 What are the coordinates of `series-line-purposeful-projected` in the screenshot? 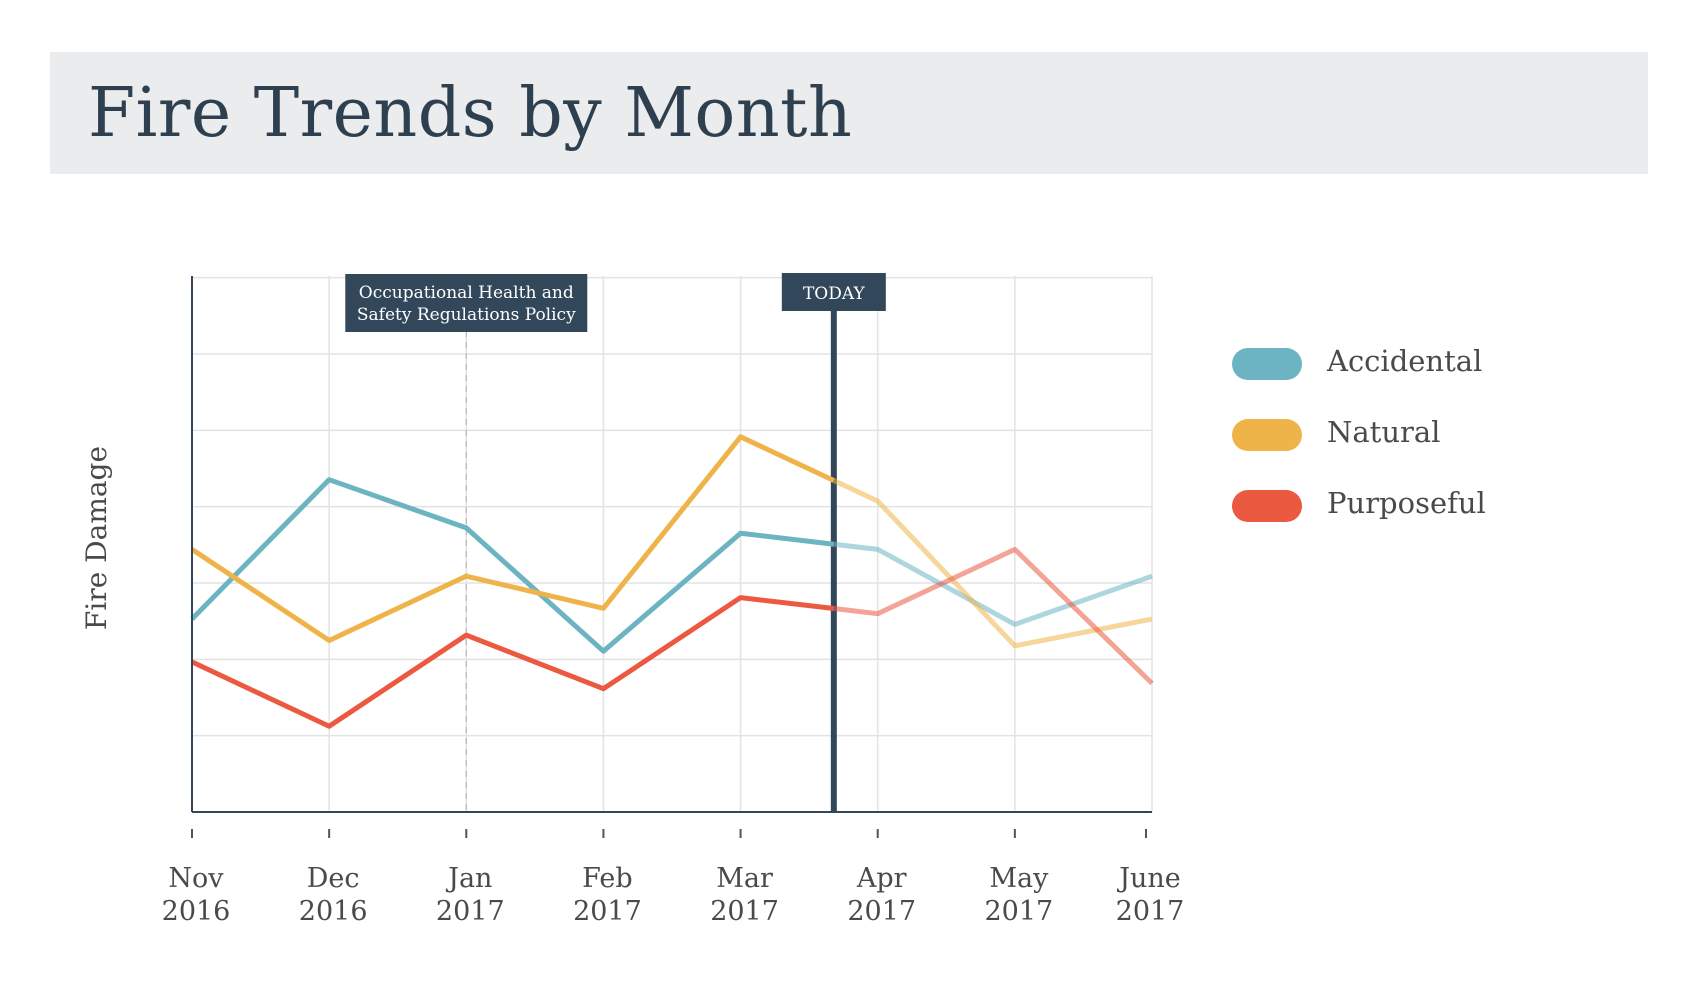 It's located at (993, 616).